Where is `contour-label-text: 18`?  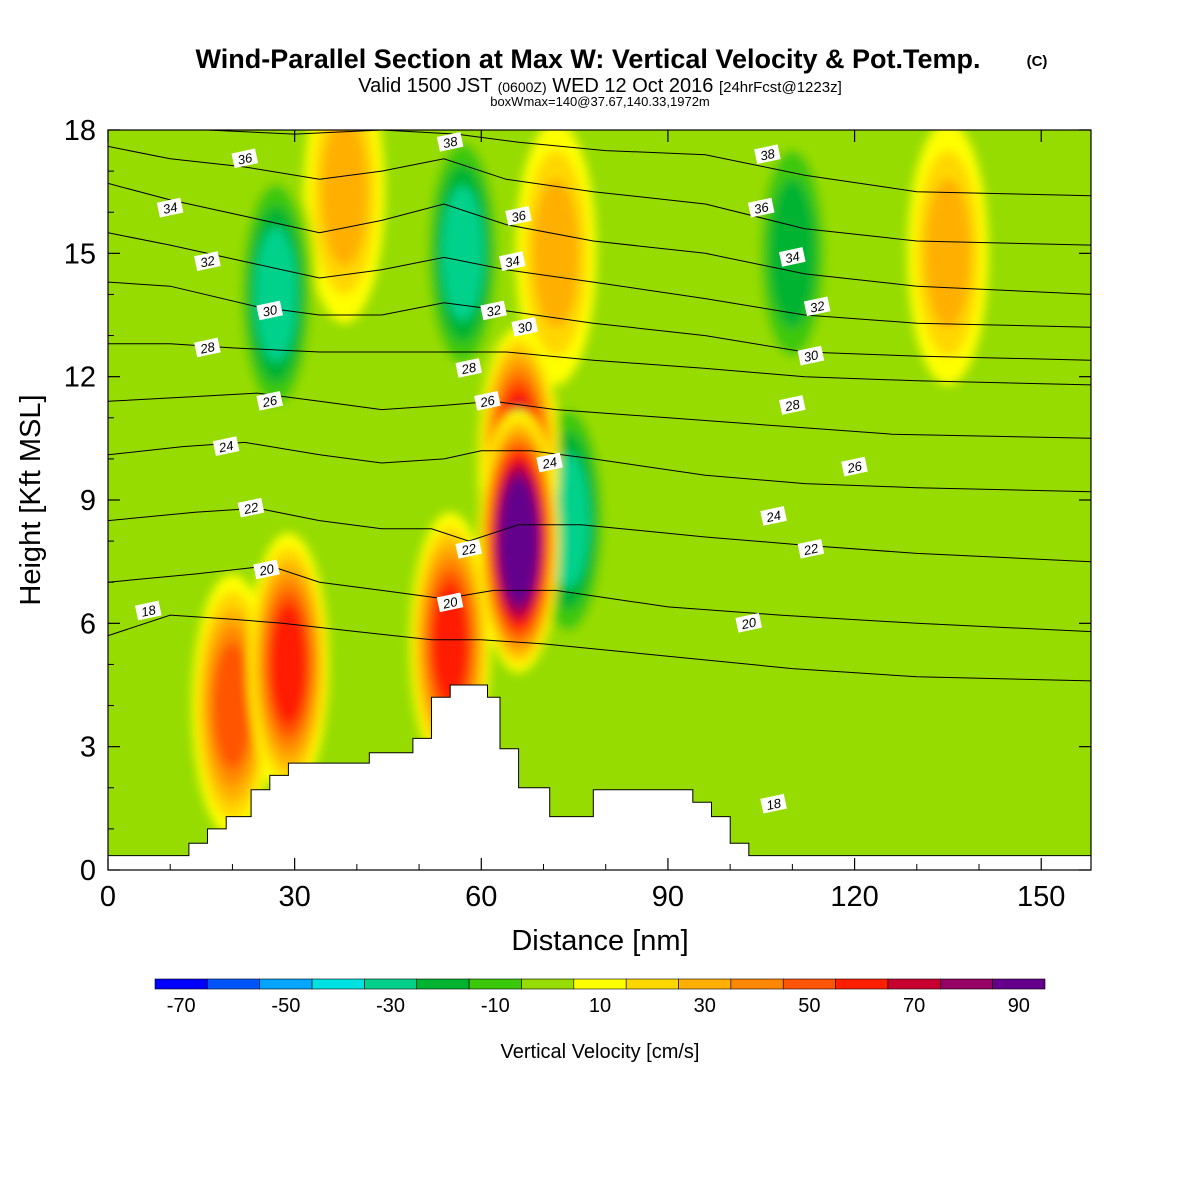
contour-label-text: 18 is located at coordinates (774, 804).